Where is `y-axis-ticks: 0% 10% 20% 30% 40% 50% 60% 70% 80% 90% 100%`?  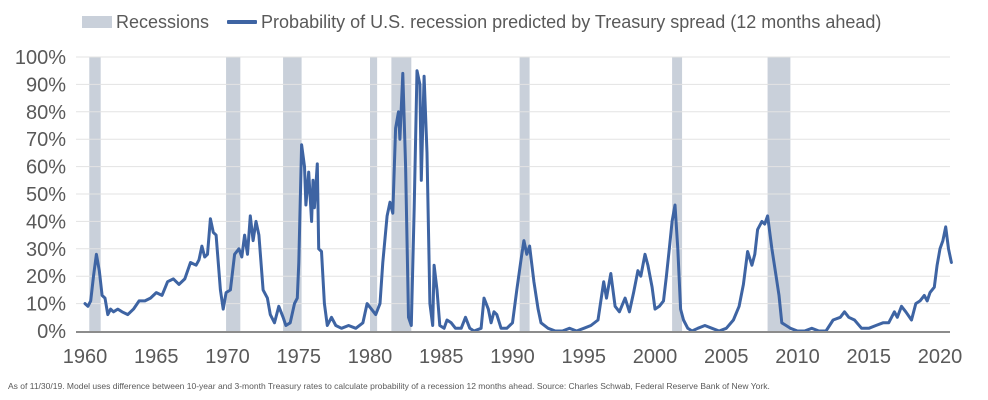
y-axis-ticks: 0% 10% 20% 30% 40% 50% 60% 70% 80% 90% 100% is located at coordinates (40, 195).